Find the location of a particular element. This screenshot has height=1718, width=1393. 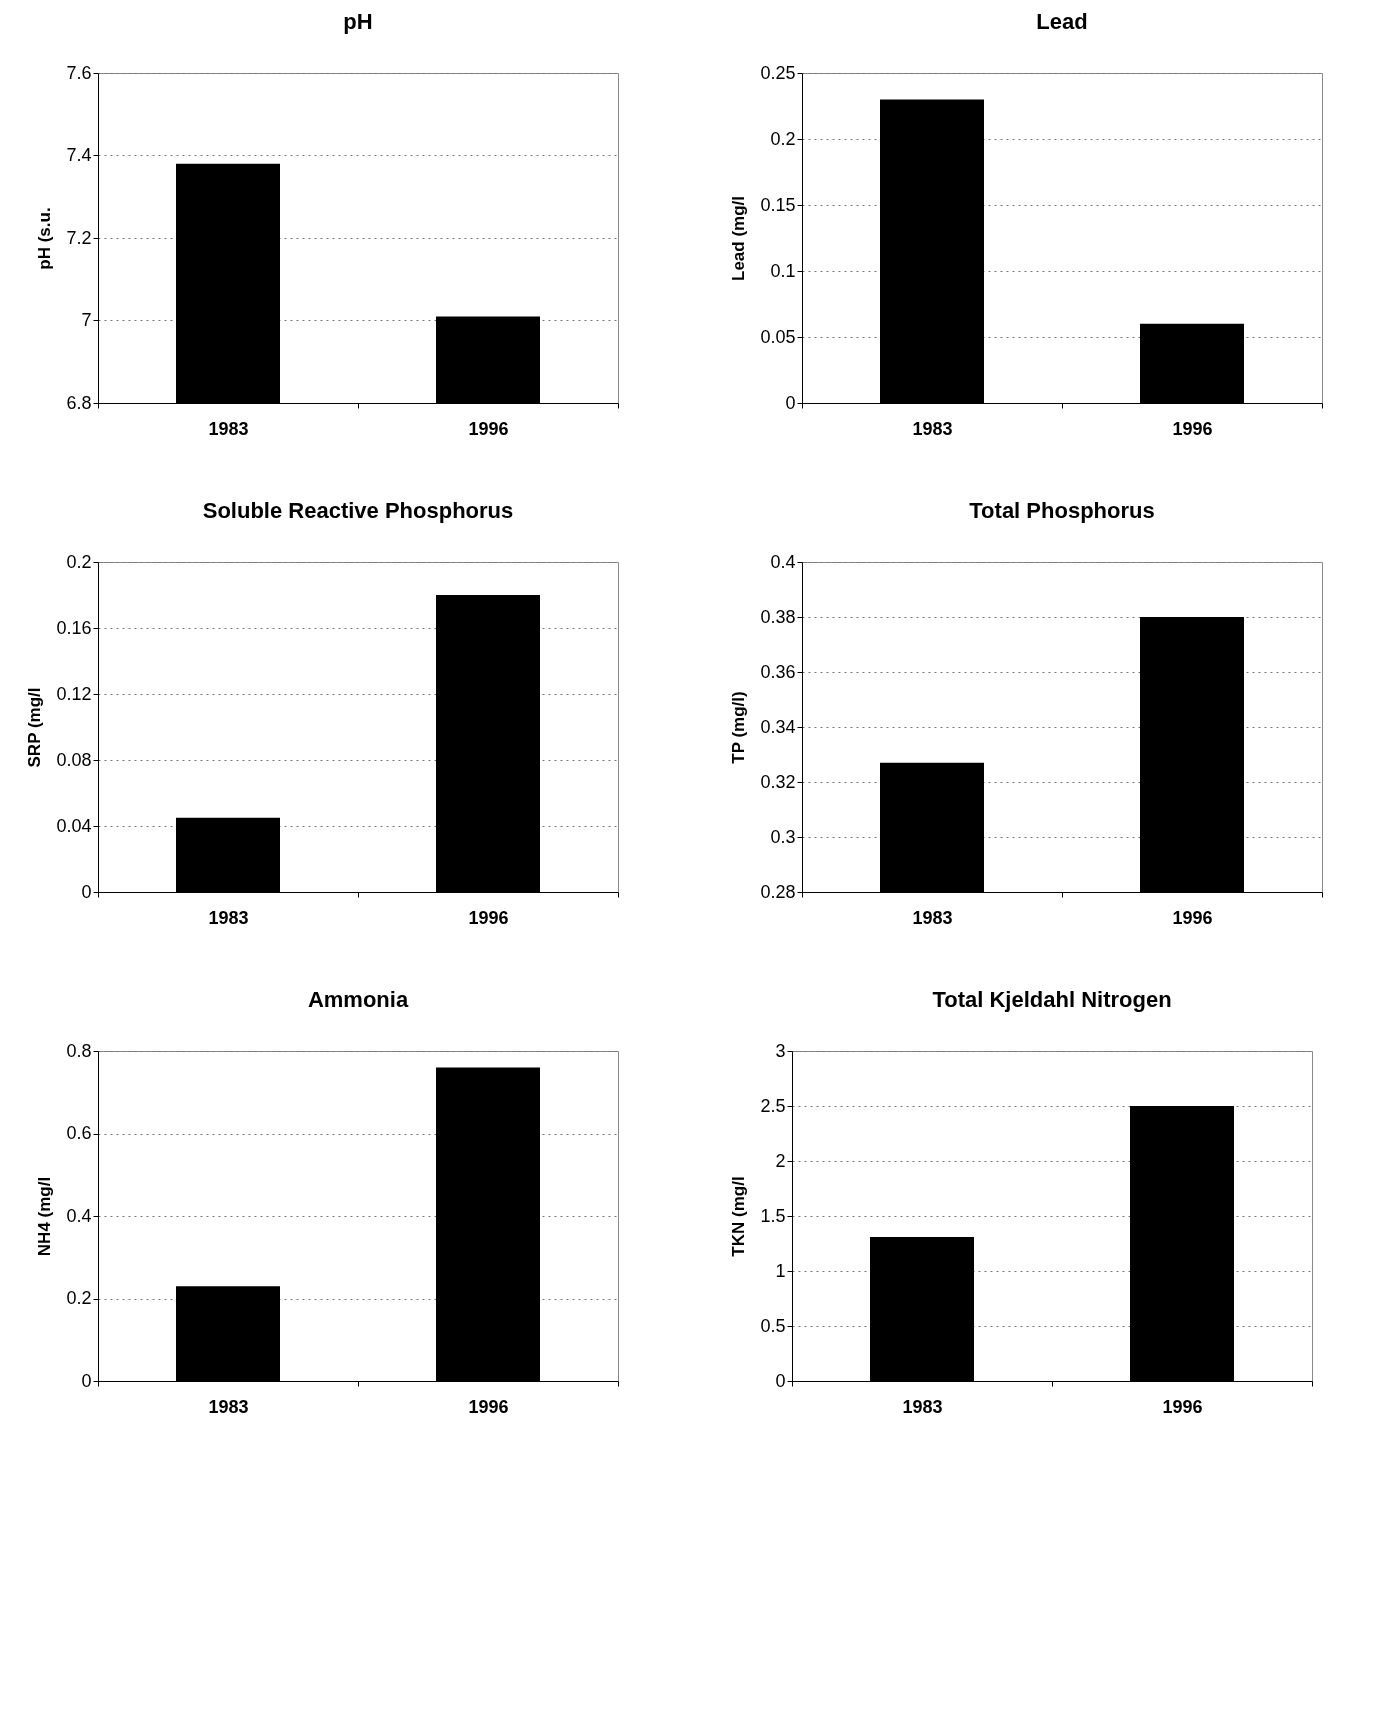

y-axis-title: SRP (mg/l is located at coordinates (35, 727).